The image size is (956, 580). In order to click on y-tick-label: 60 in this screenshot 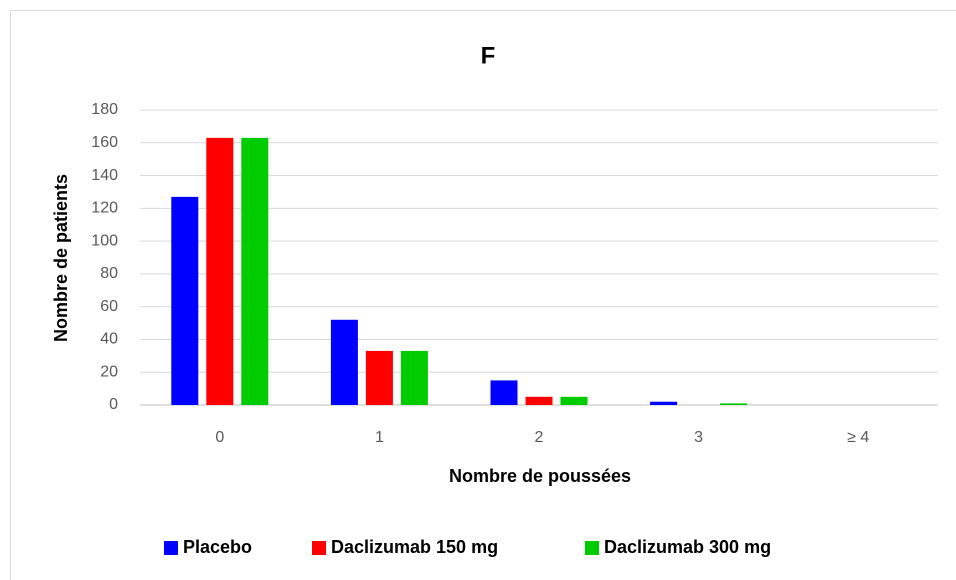, I will do `click(109, 306)`.